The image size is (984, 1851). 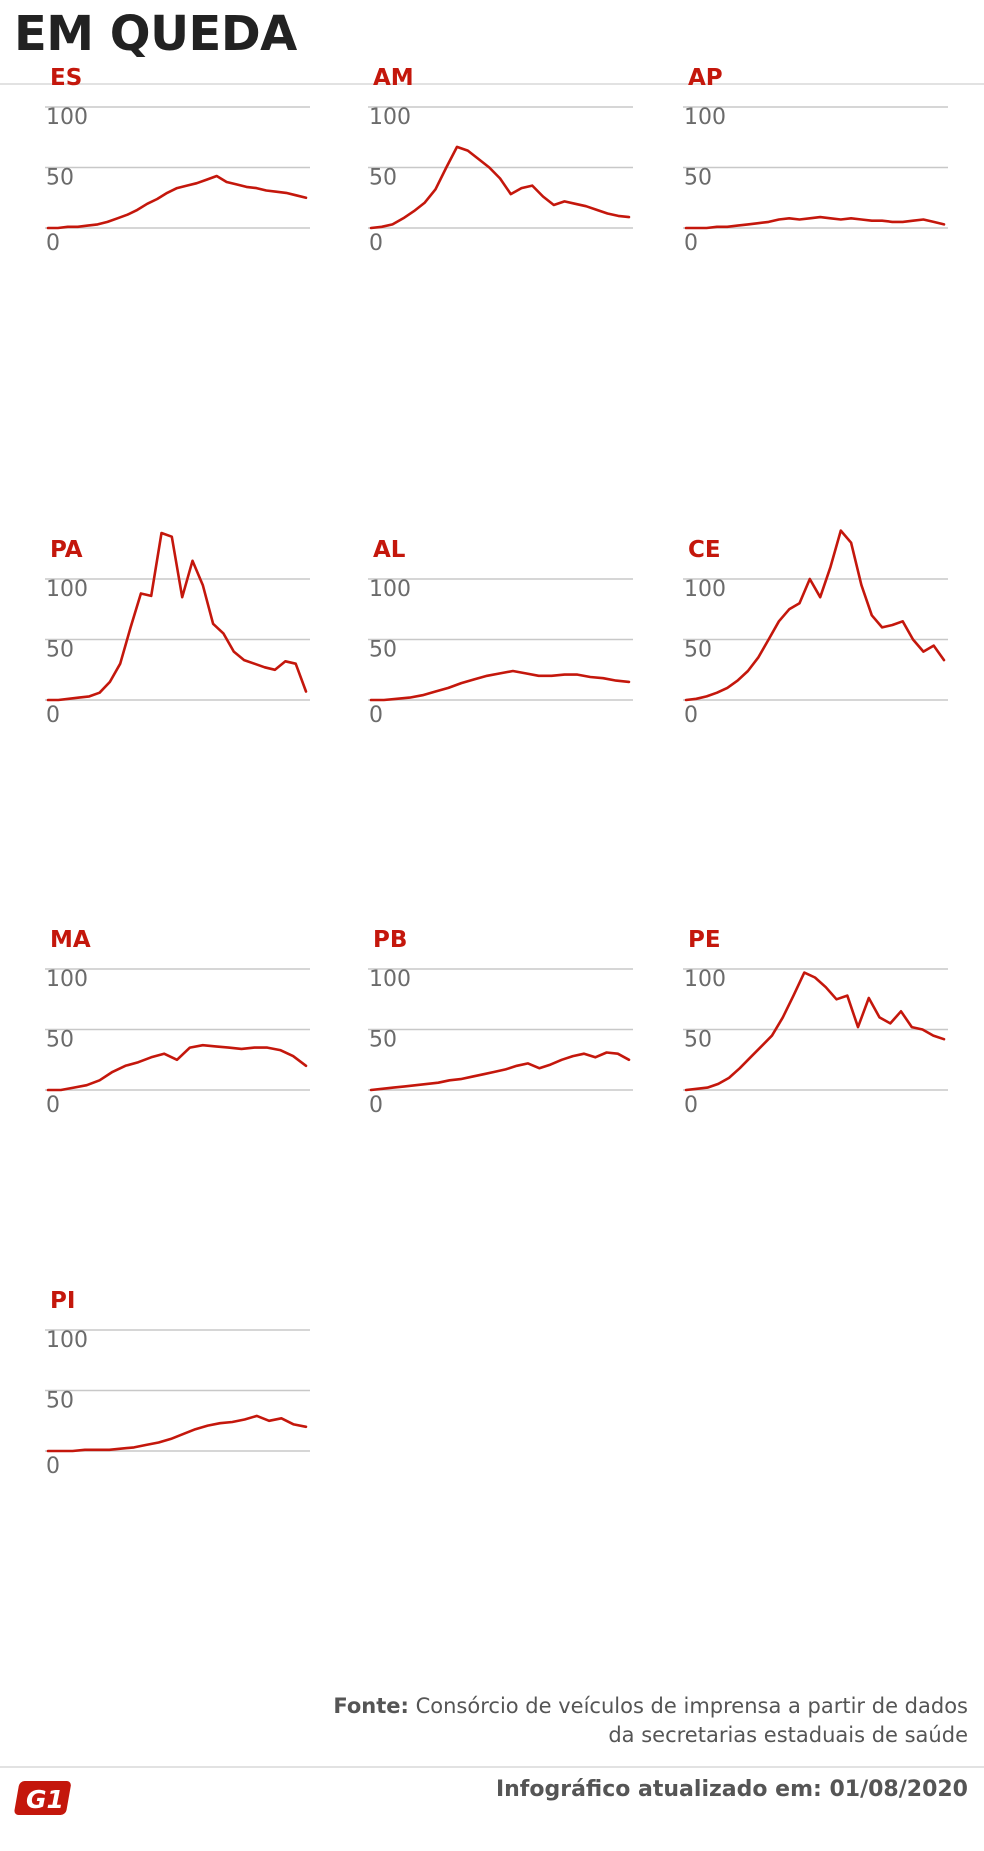 What do you see at coordinates (45, 1799) in the screenshot?
I see `g1-logo-text: G1` at bounding box center [45, 1799].